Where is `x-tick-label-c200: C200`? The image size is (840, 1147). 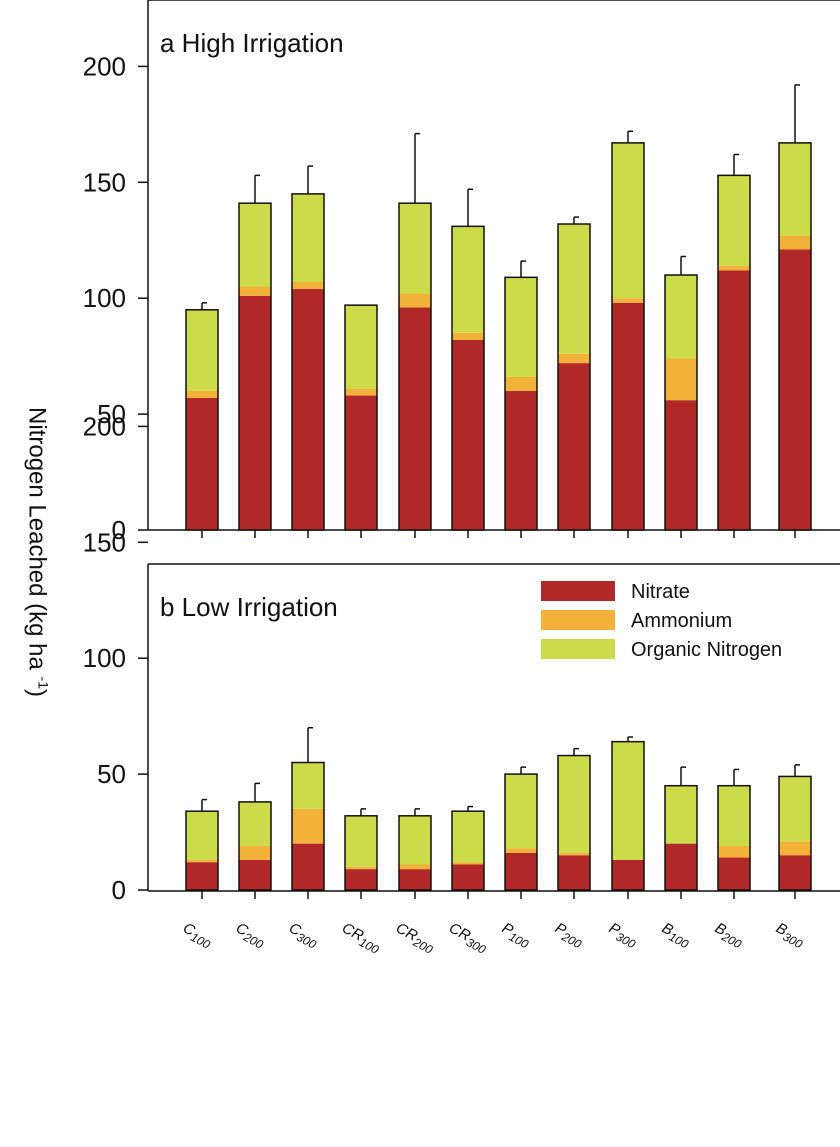
x-tick-label-c200: C200 is located at coordinates (250, 936).